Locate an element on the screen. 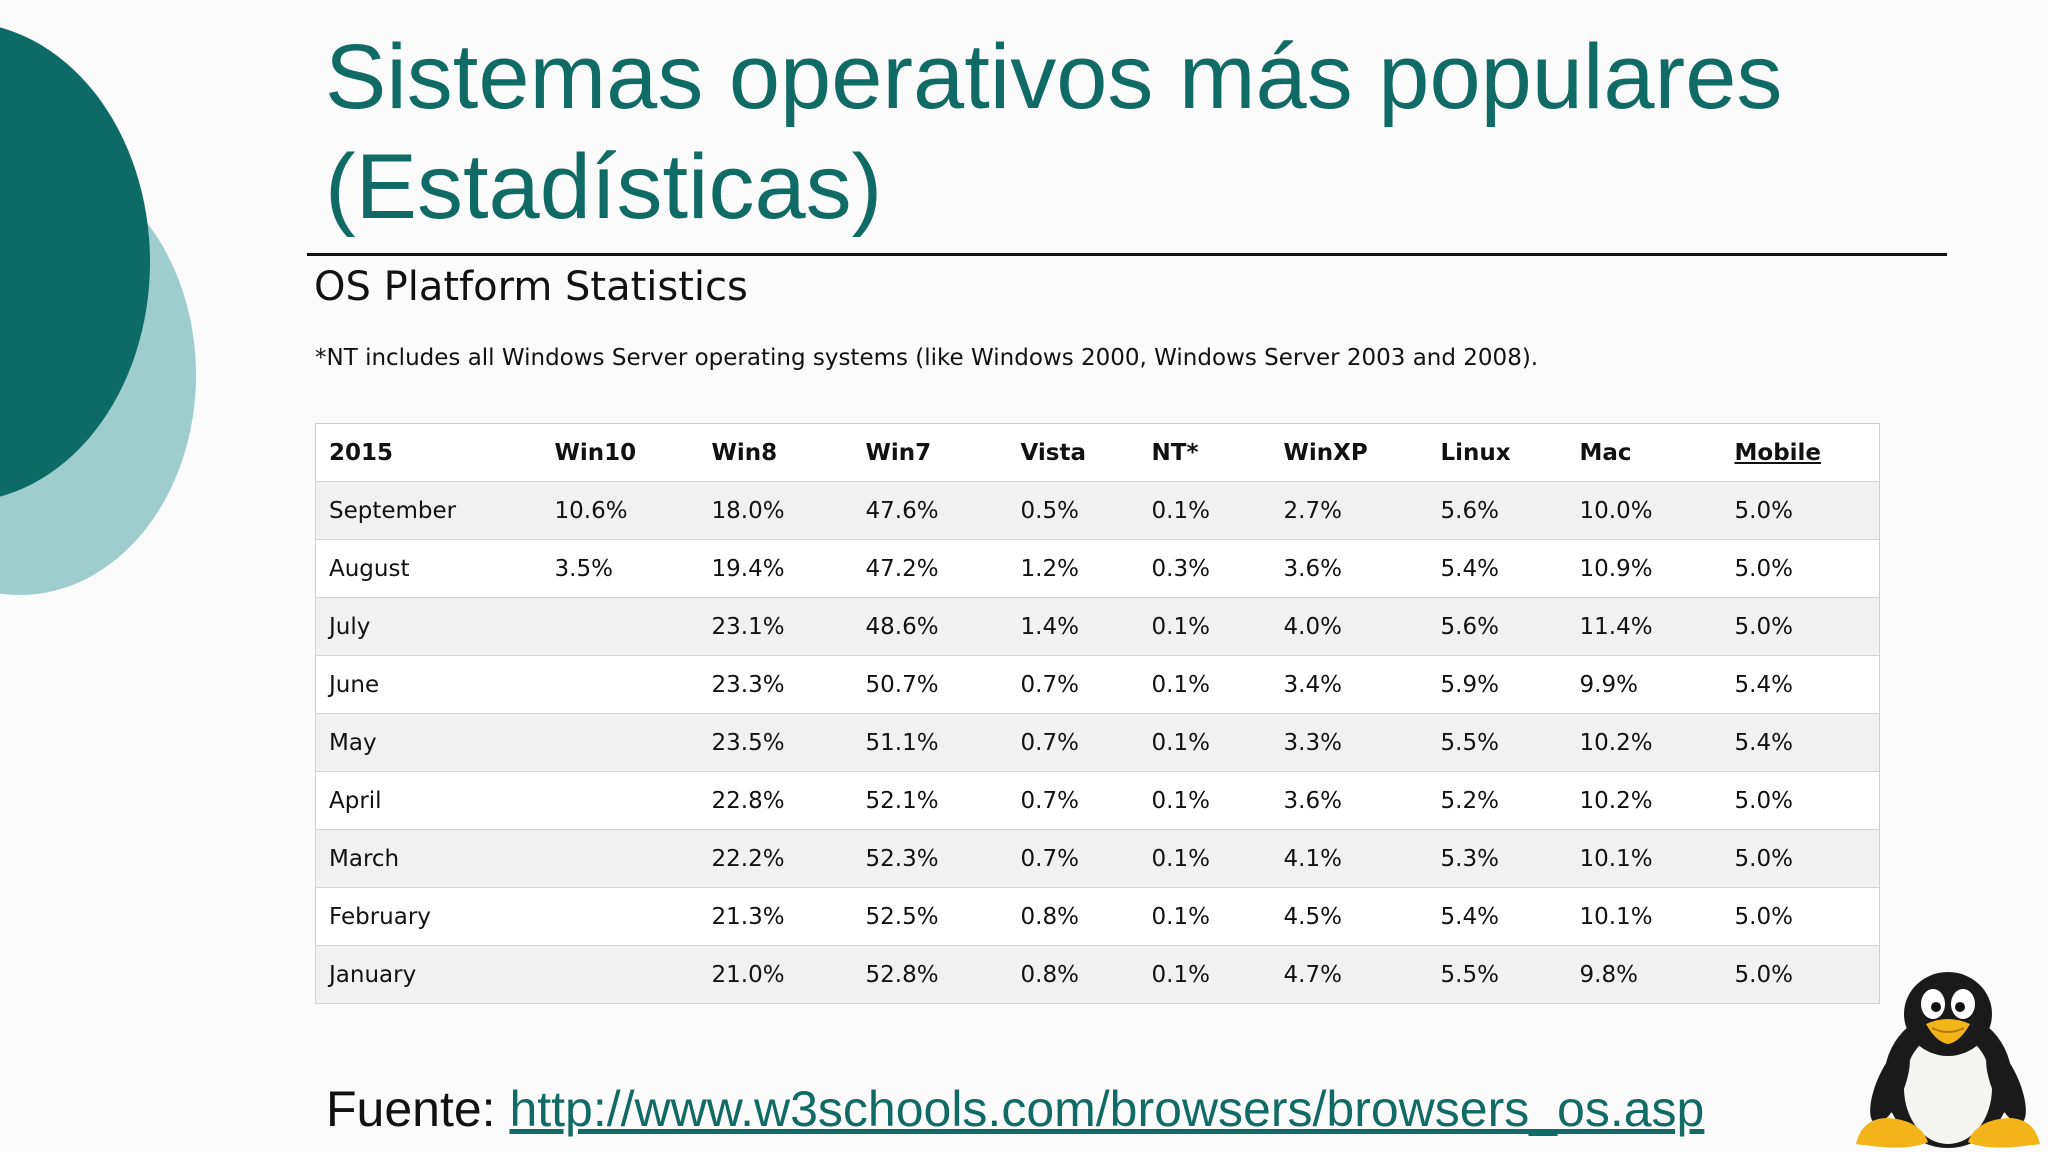 The image size is (2048, 1152). table-row: March 22.2% 52.3% 0.7% 0.1% 4.1% 5.3% 10.1% 5.0% is located at coordinates (1097, 858).